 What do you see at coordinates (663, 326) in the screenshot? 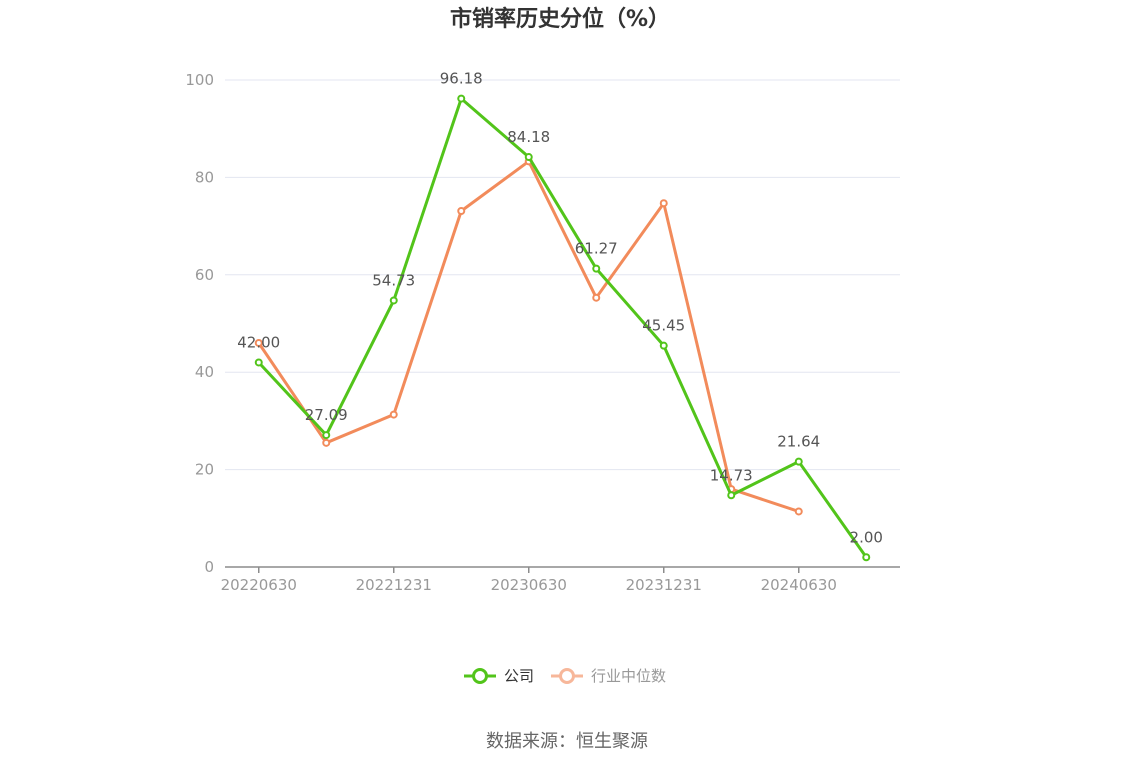
I see `data-label-20231231: 45.45` at bounding box center [663, 326].